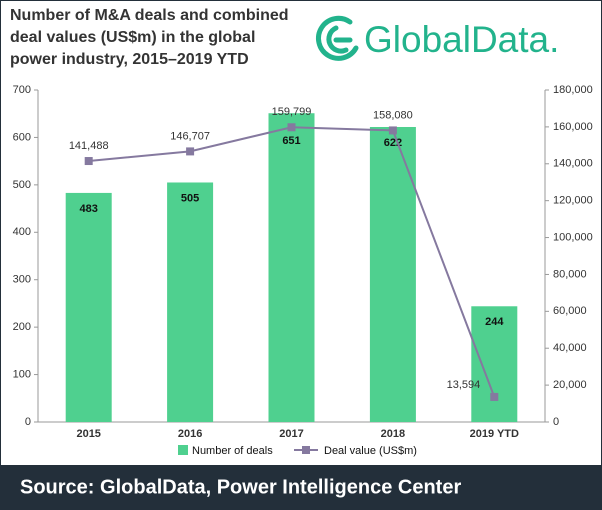 Image resolution: width=602 pixels, height=510 pixels. What do you see at coordinates (573, 127) in the screenshot?
I see `y2-tick-label: 160,000` at bounding box center [573, 127].